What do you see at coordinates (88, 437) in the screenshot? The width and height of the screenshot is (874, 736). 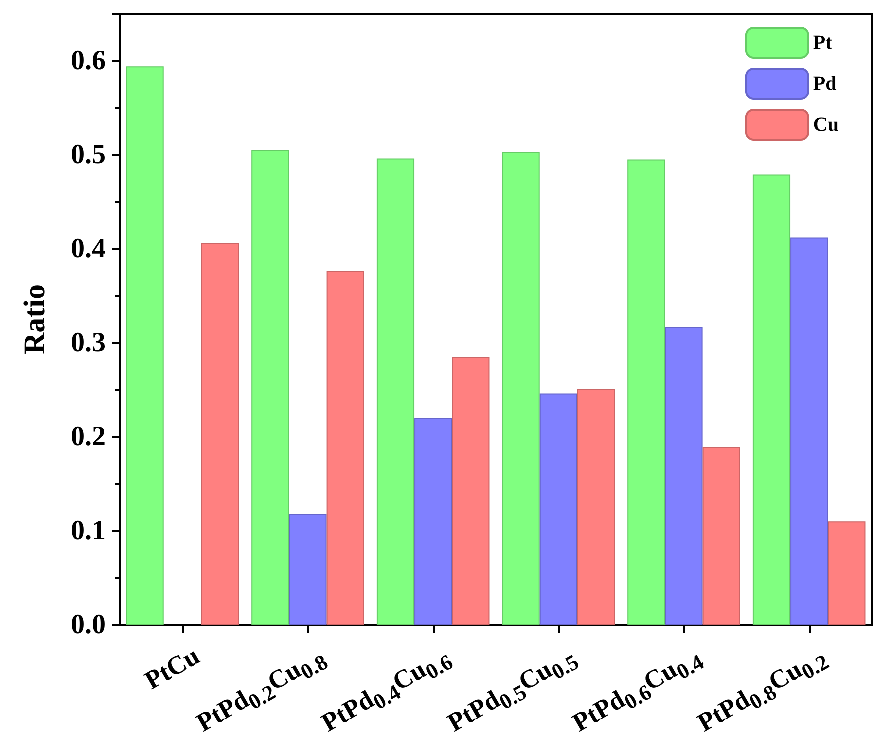 I see `y-tick-label: 0.2` at bounding box center [88, 437].